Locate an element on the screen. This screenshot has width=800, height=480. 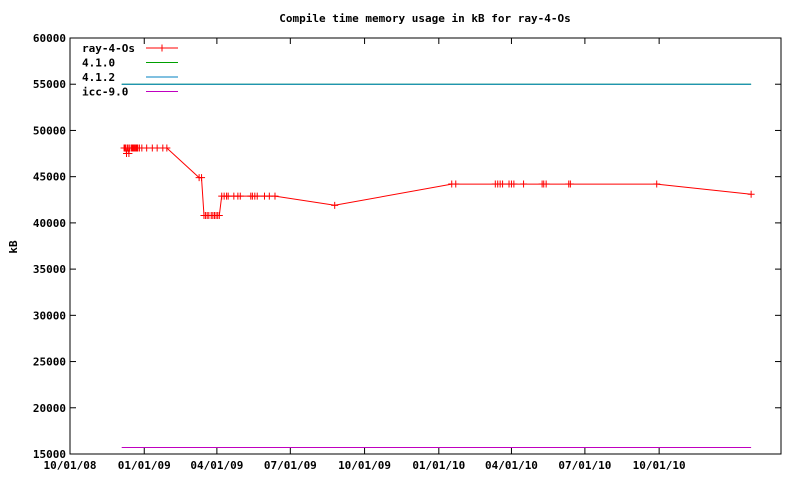
x-tick-label: 10/01/09 is located at coordinates (364, 465).